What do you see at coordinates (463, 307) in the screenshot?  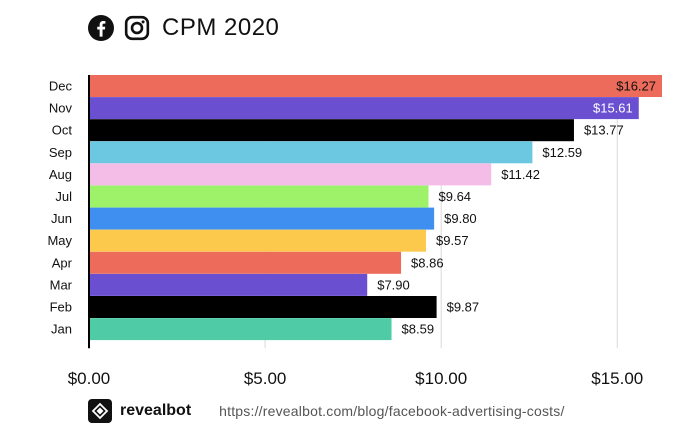 I see `data-label-feb: $9.87` at bounding box center [463, 307].